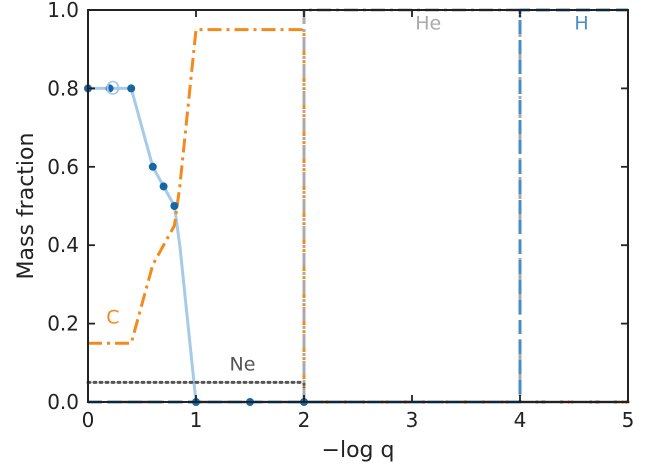 The image size is (654, 468). I want to click on y-tick-label: 0.0, so click(63, 402).